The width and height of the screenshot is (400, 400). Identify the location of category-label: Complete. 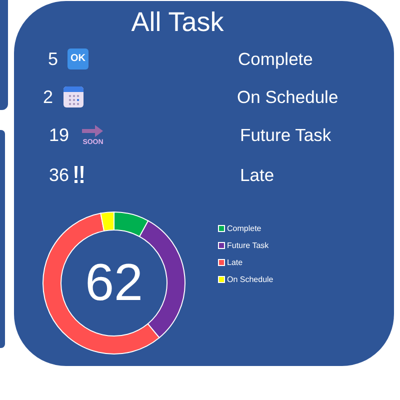
(275, 59).